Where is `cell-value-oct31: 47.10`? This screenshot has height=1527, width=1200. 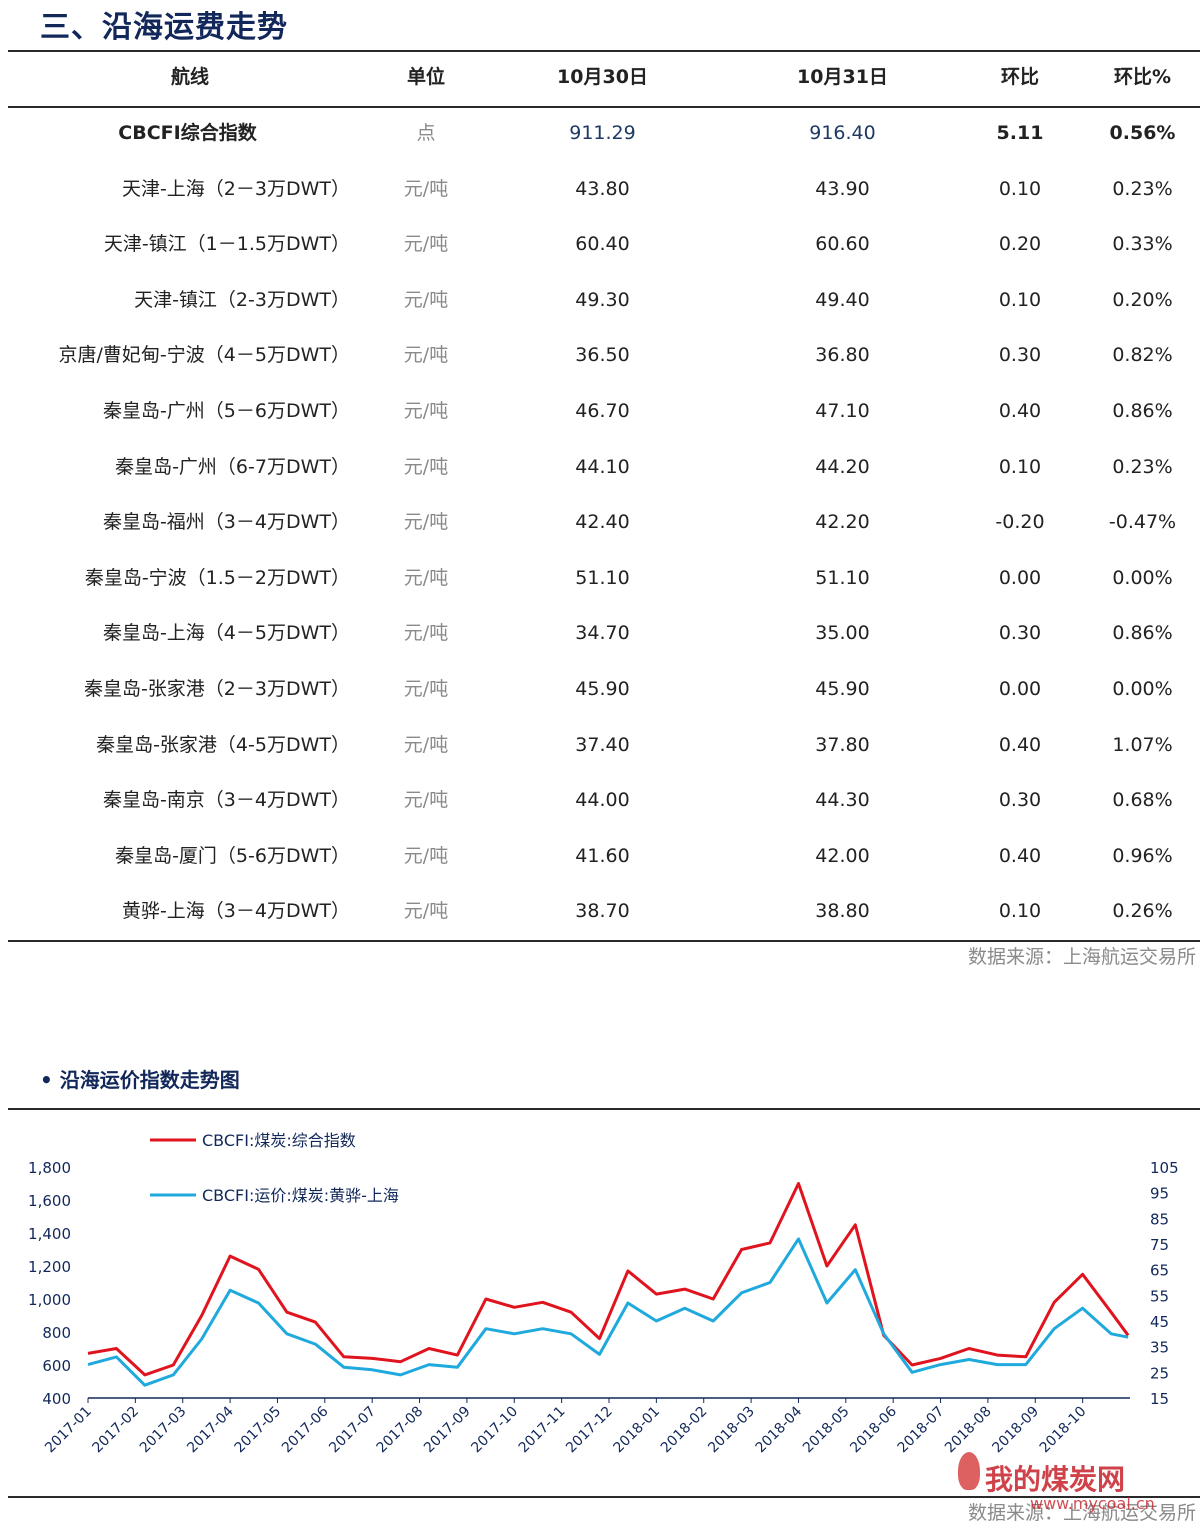
cell-value-oct31: 47.10 is located at coordinates (842, 411).